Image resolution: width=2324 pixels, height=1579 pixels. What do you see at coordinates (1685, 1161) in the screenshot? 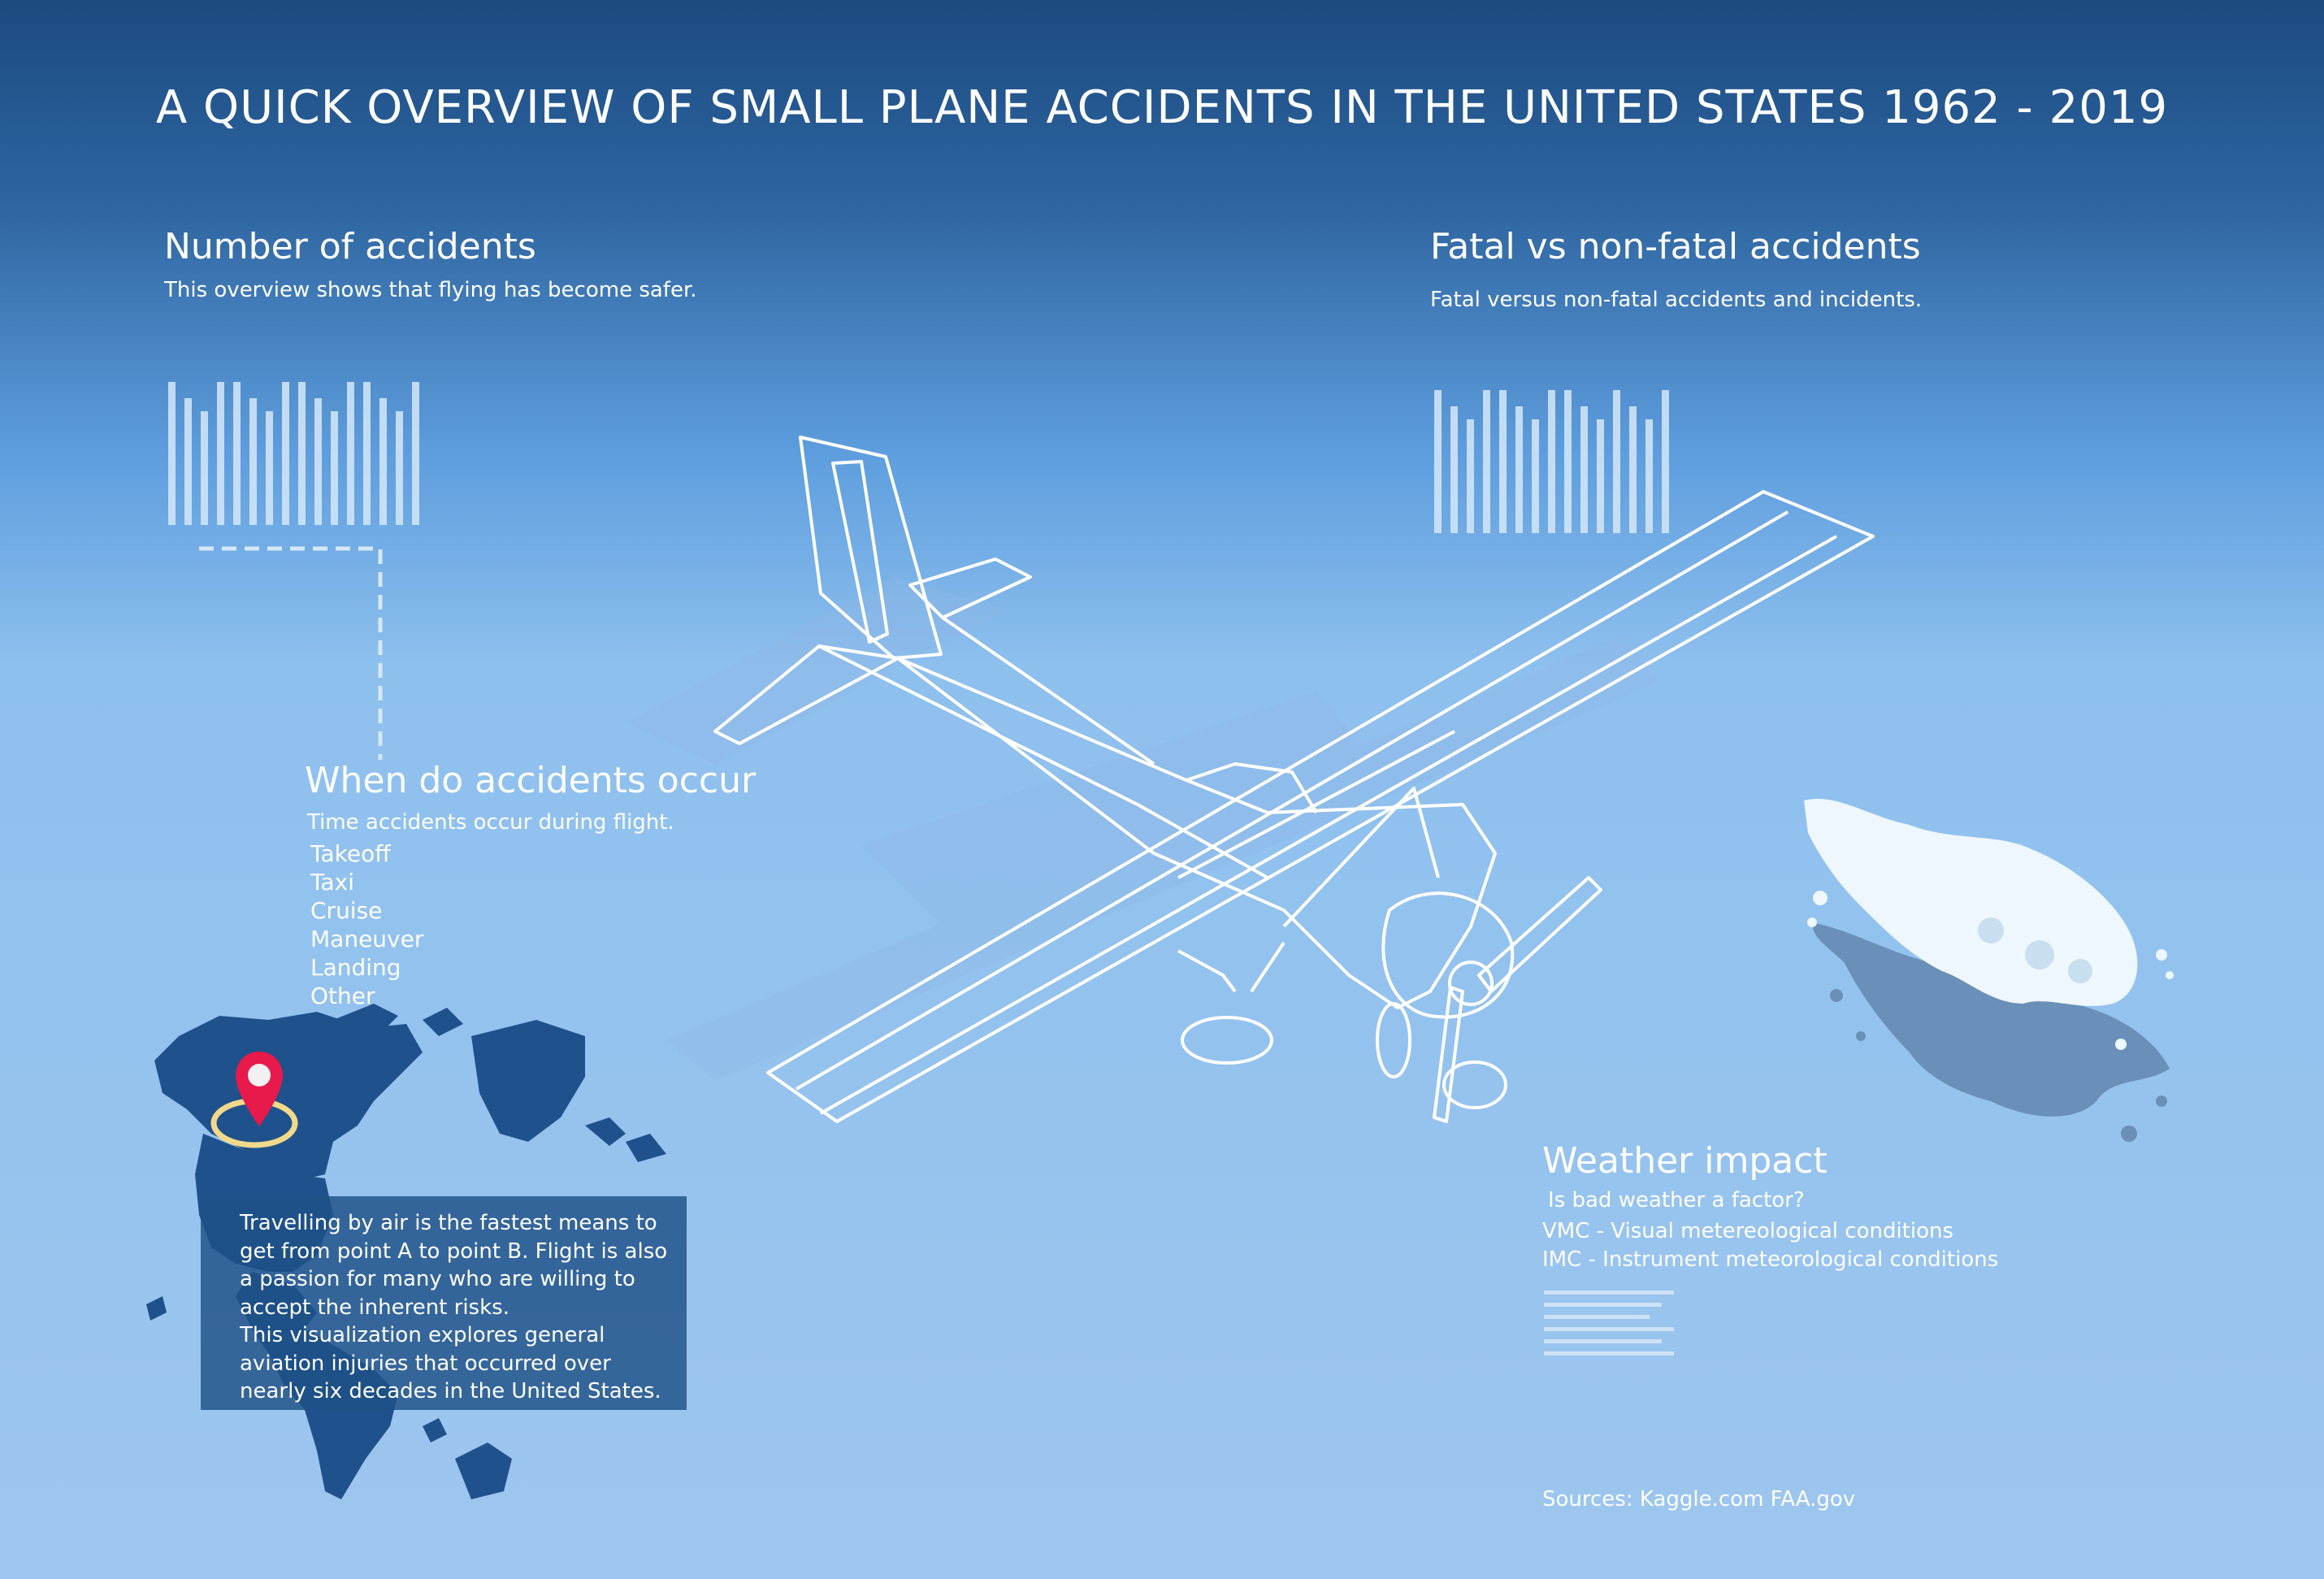
I see `weather-impact-heading: Weather impact` at bounding box center [1685, 1161].